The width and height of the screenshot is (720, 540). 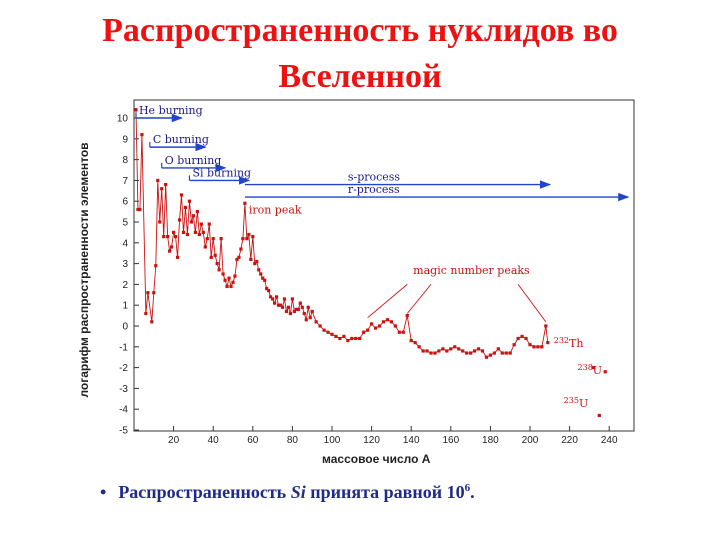 I want to click on x-tick-label: 180, so click(x=490, y=440).